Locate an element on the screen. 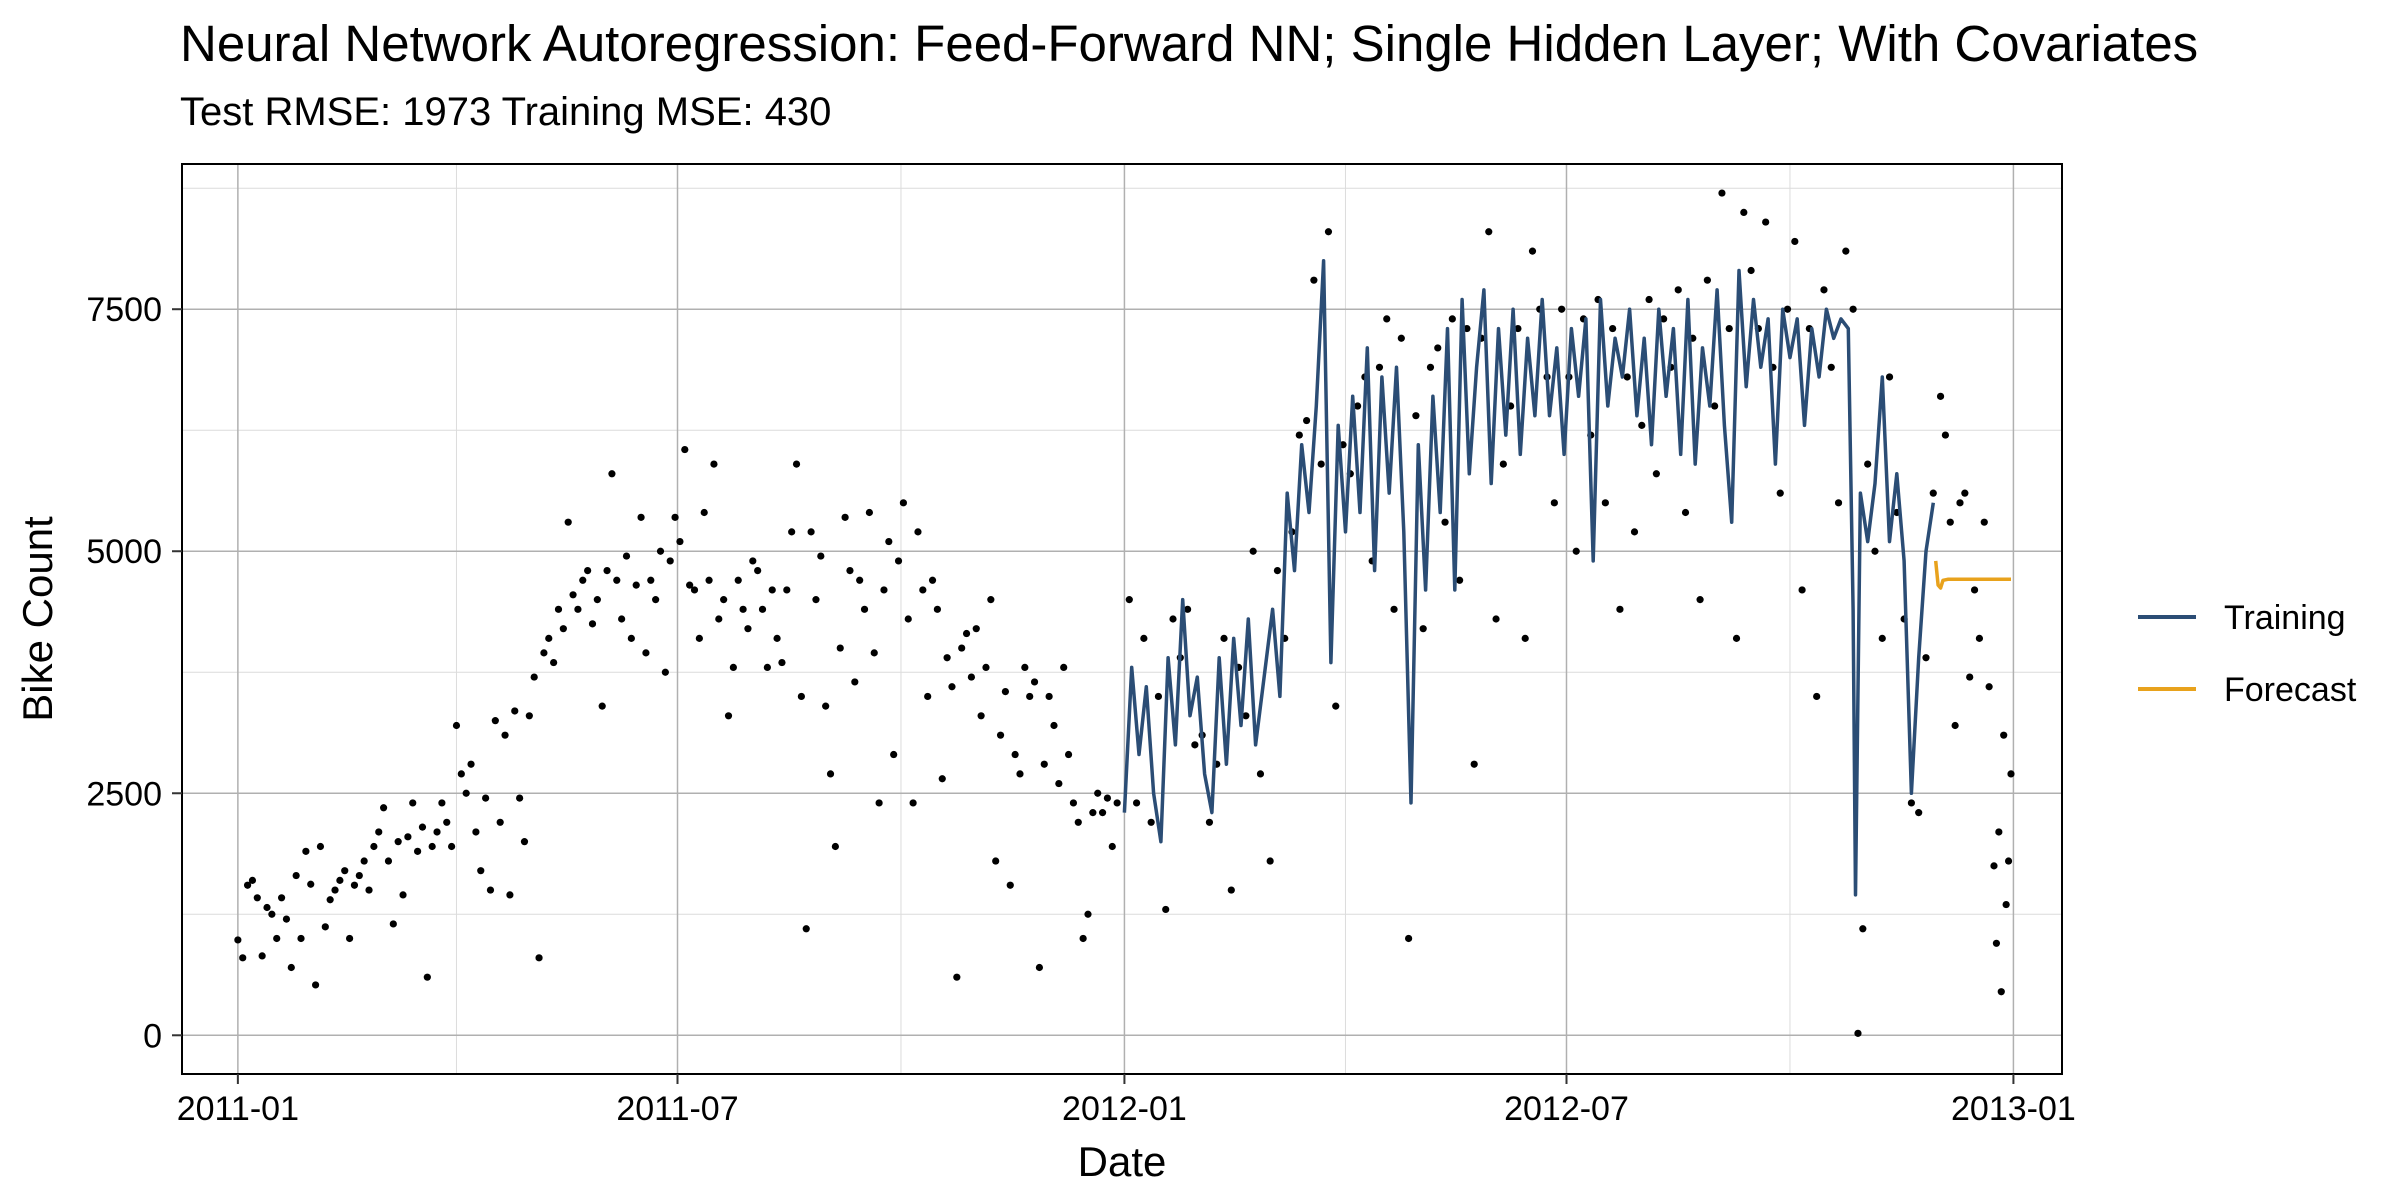  series-line-forecast is located at coordinates (1972, 575).